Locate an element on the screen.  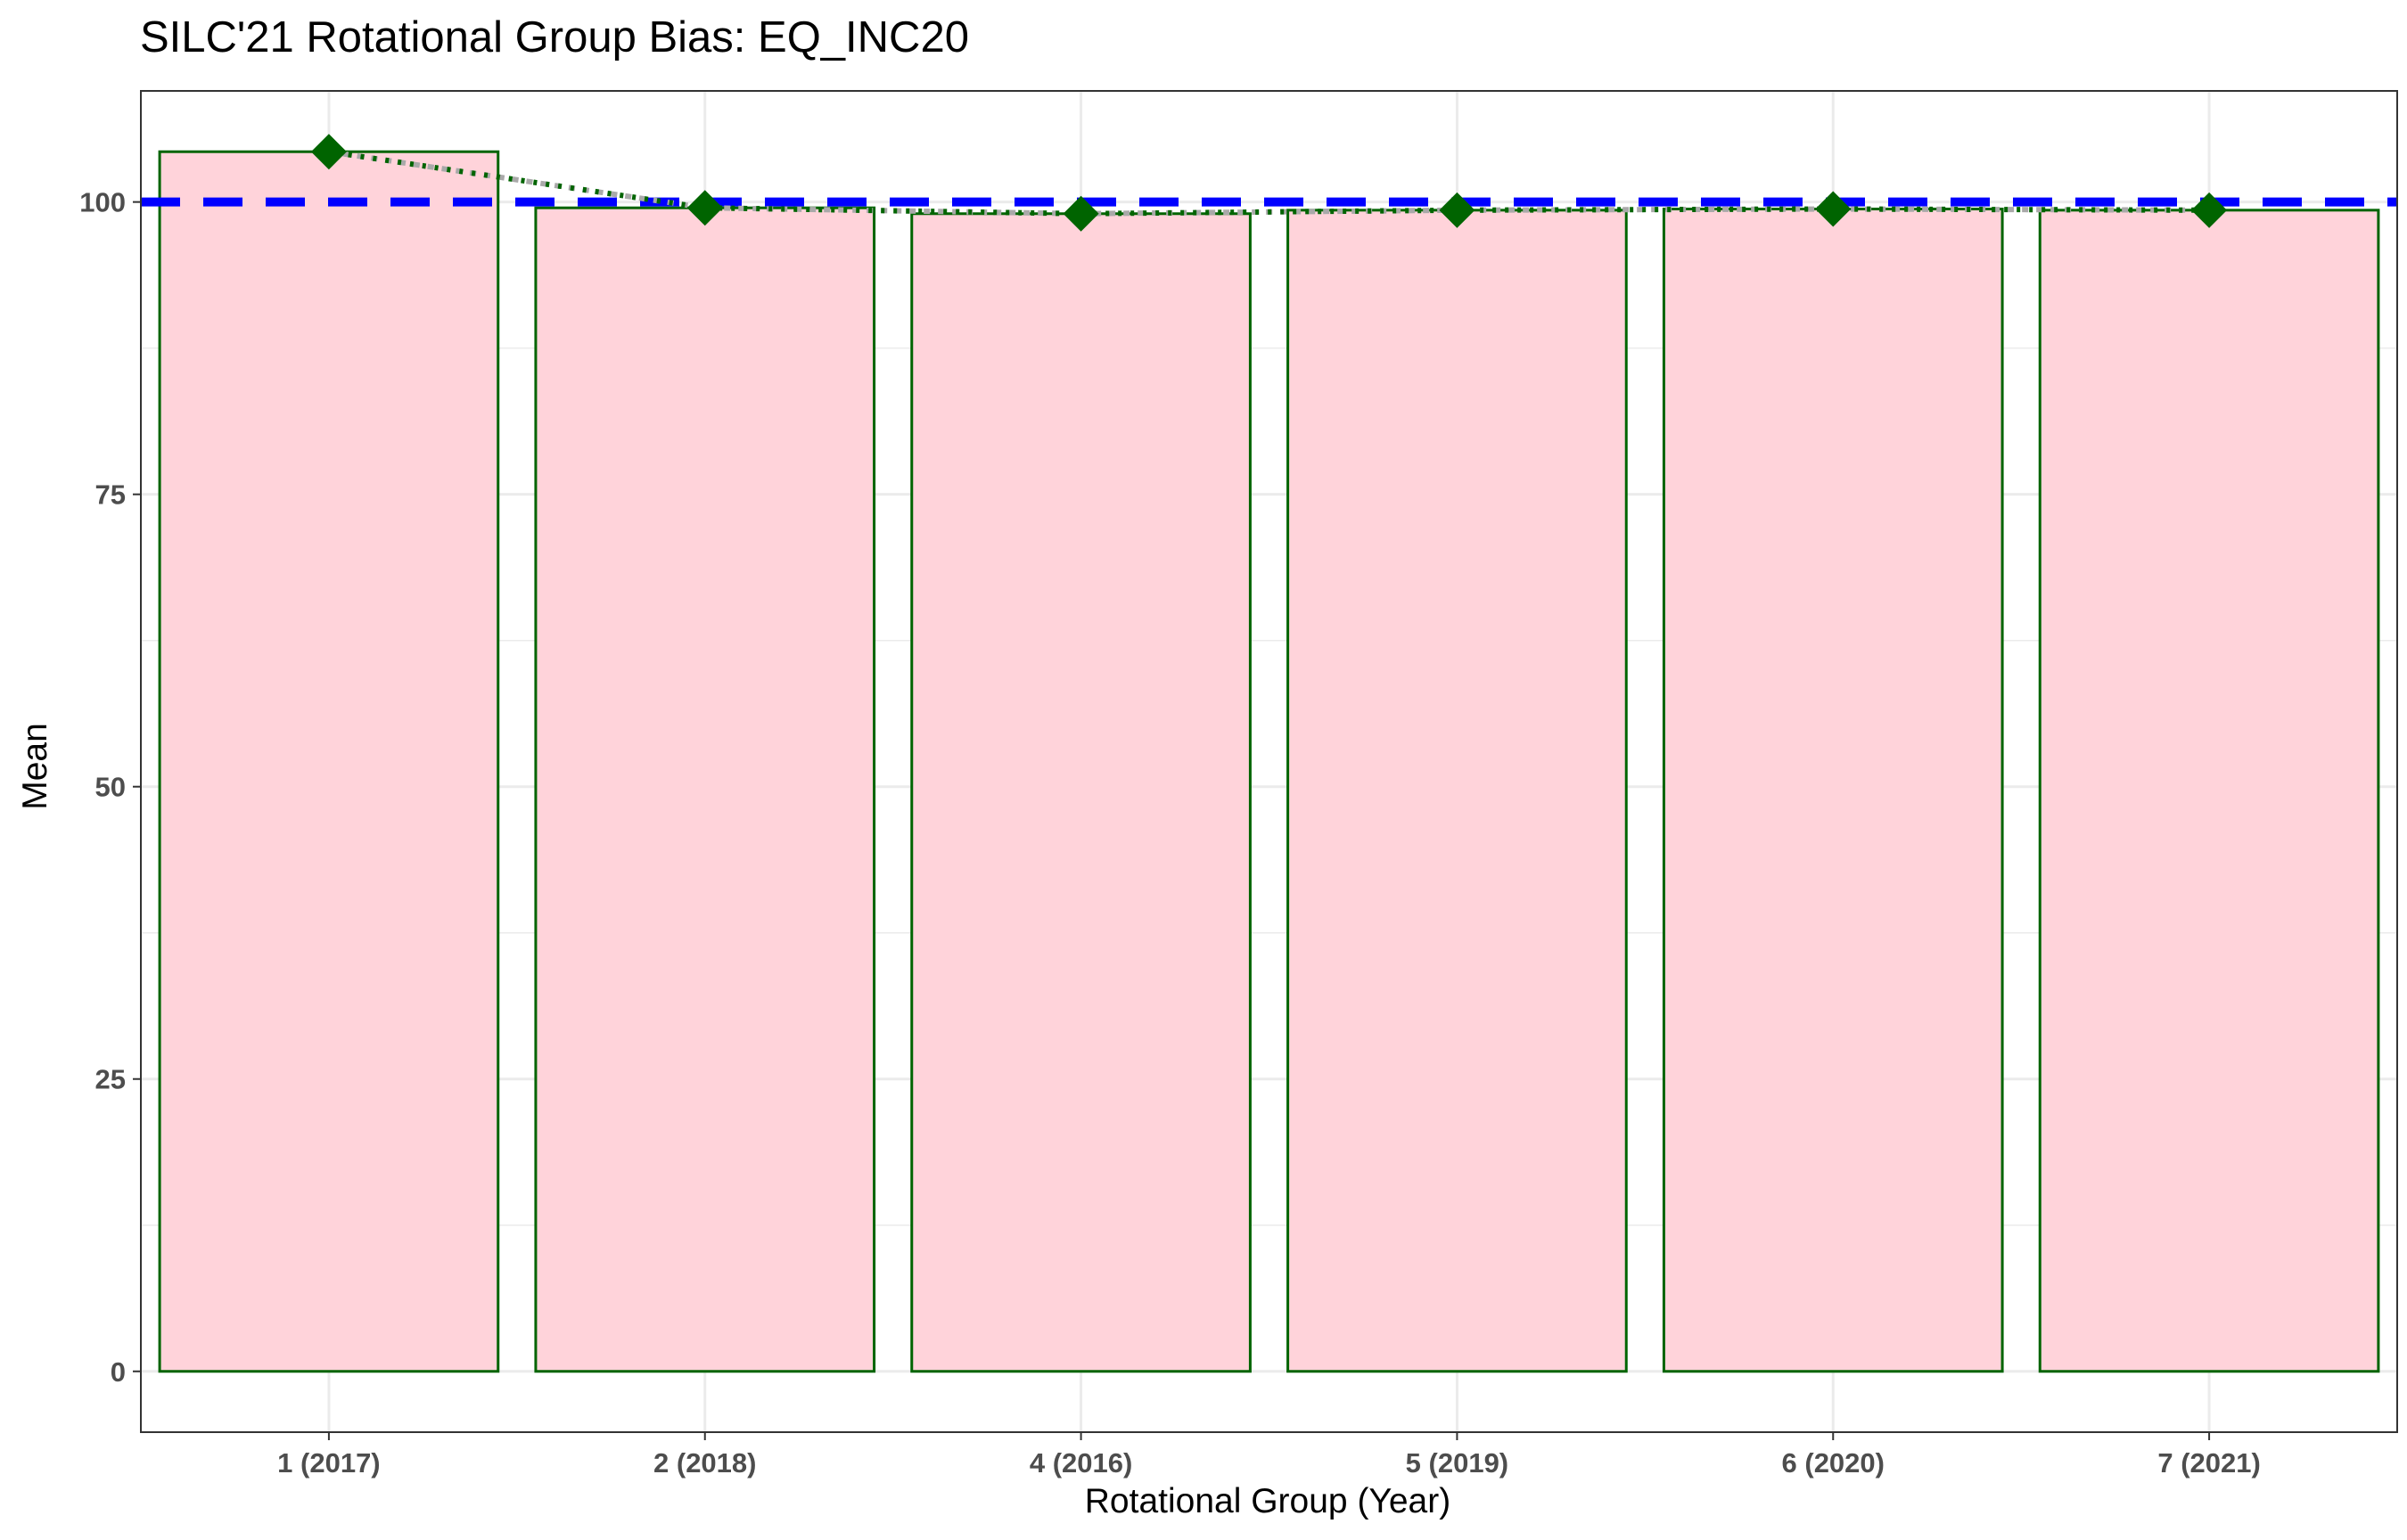
y-axis-title: Mean is located at coordinates (35, 766).